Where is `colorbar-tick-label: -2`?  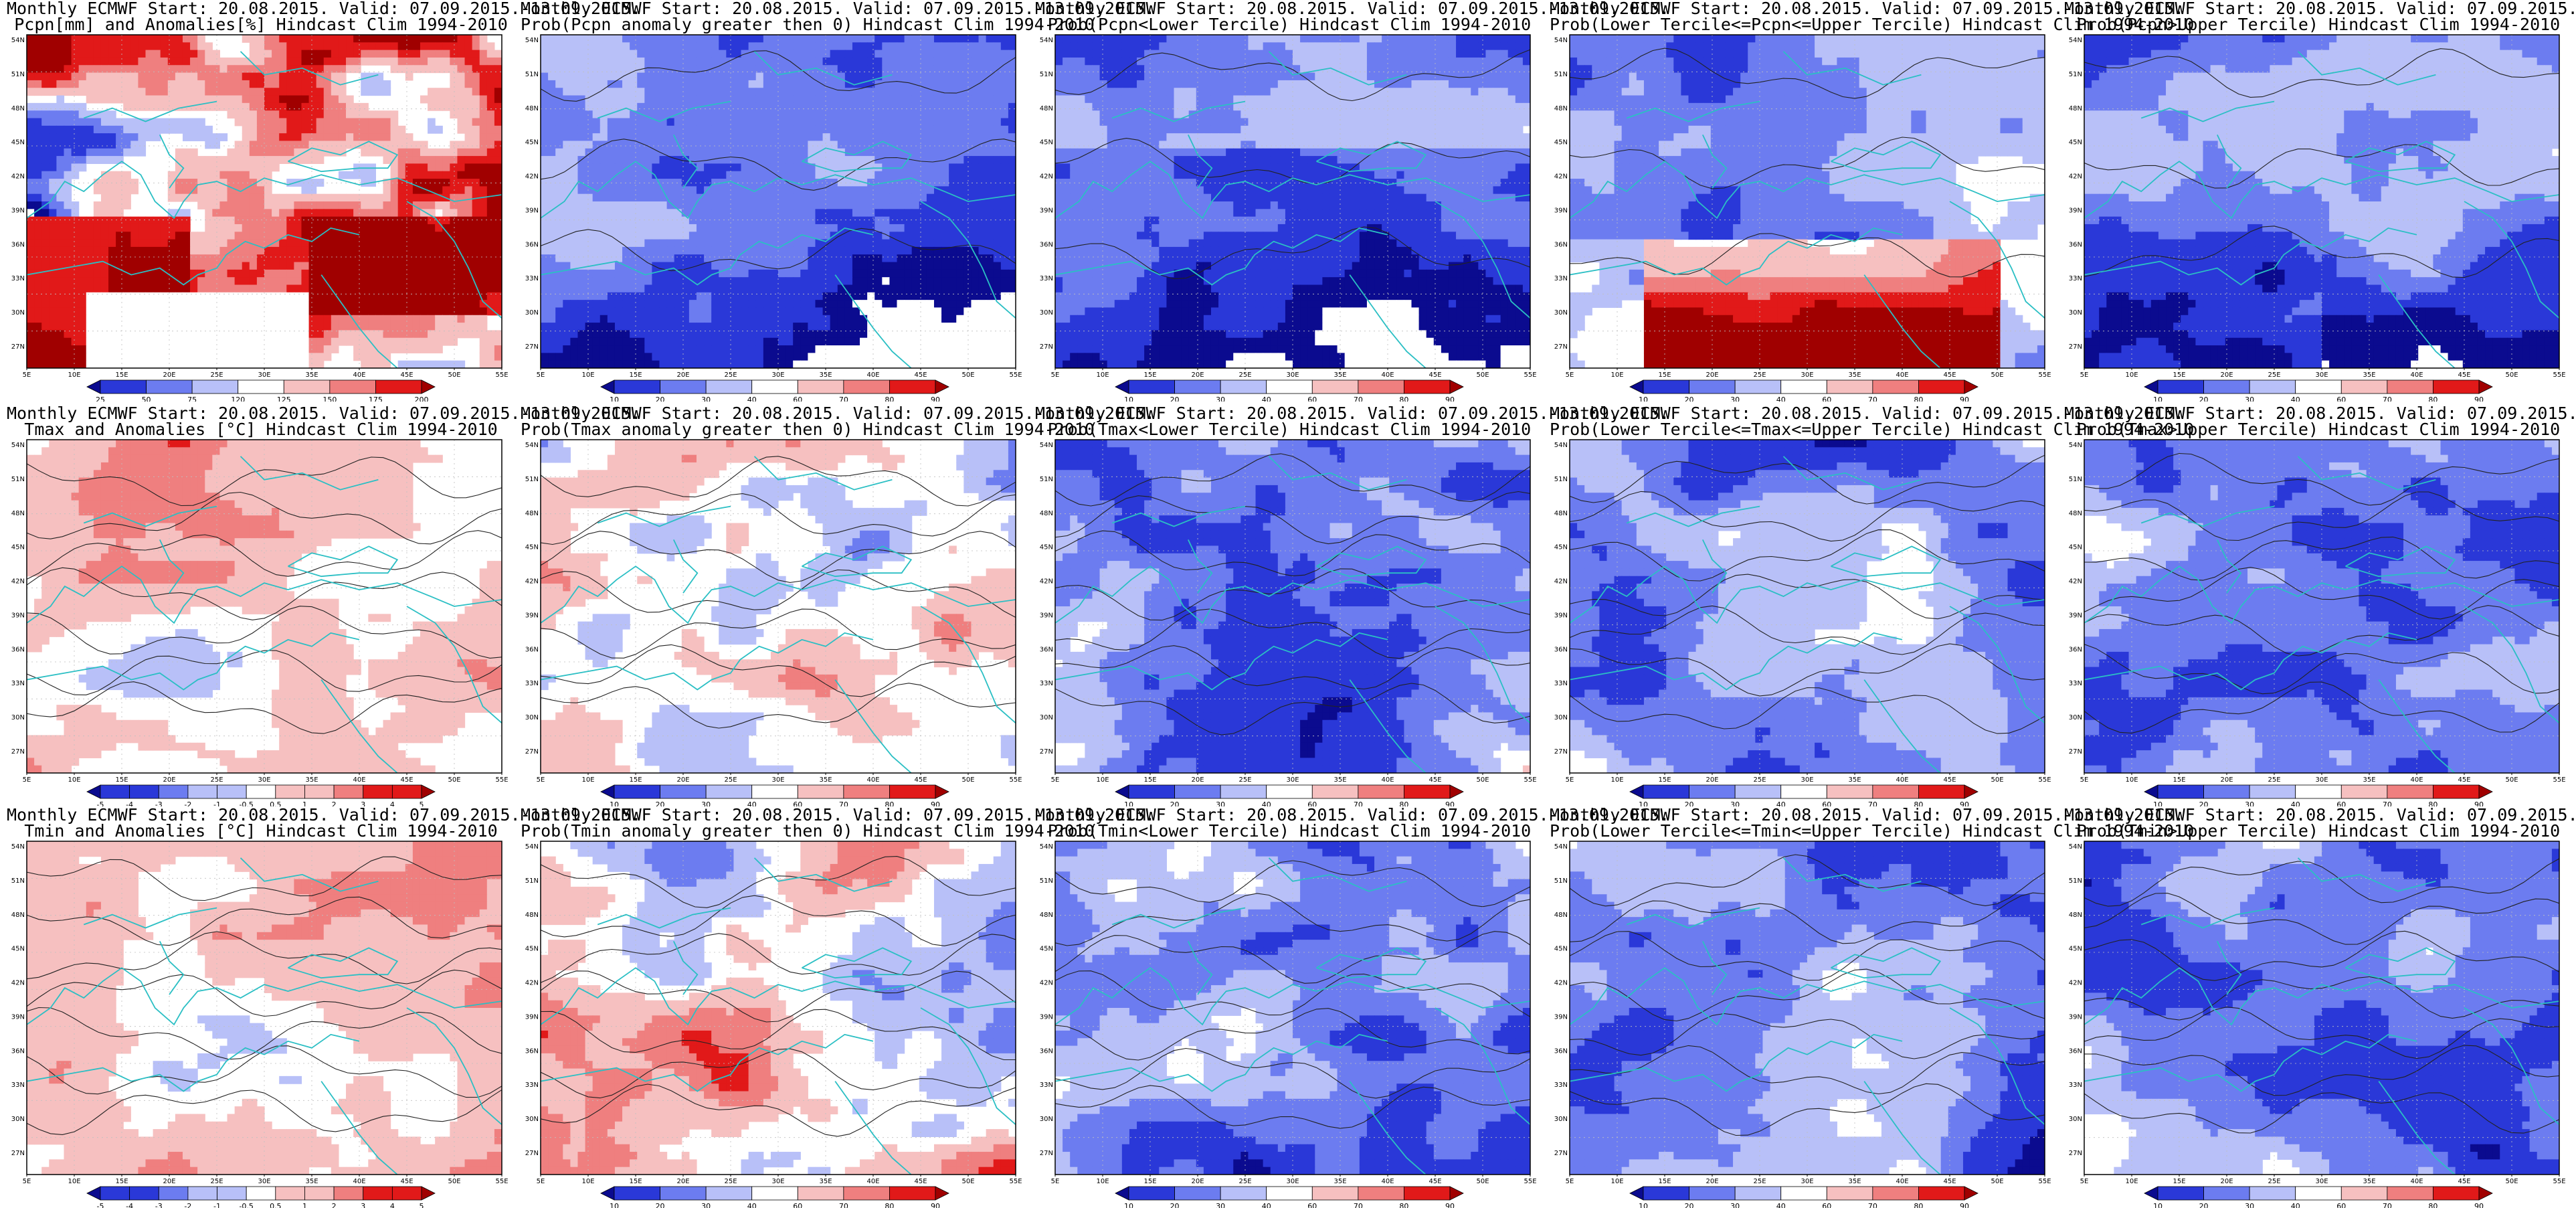 colorbar-tick-label: -2 is located at coordinates (187, 1205).